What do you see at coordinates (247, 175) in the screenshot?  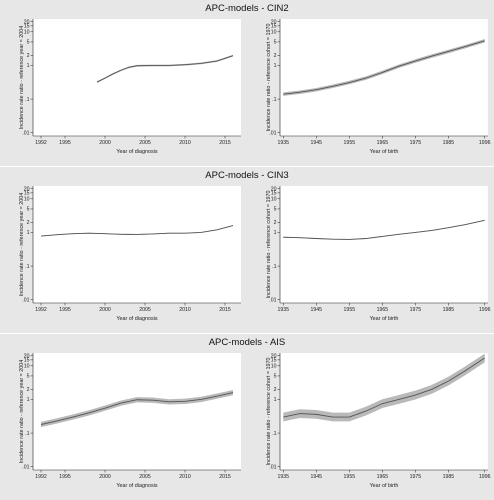 I see `section-title-cin3: APC-models - CIN3` at bounding box center [247, 175].